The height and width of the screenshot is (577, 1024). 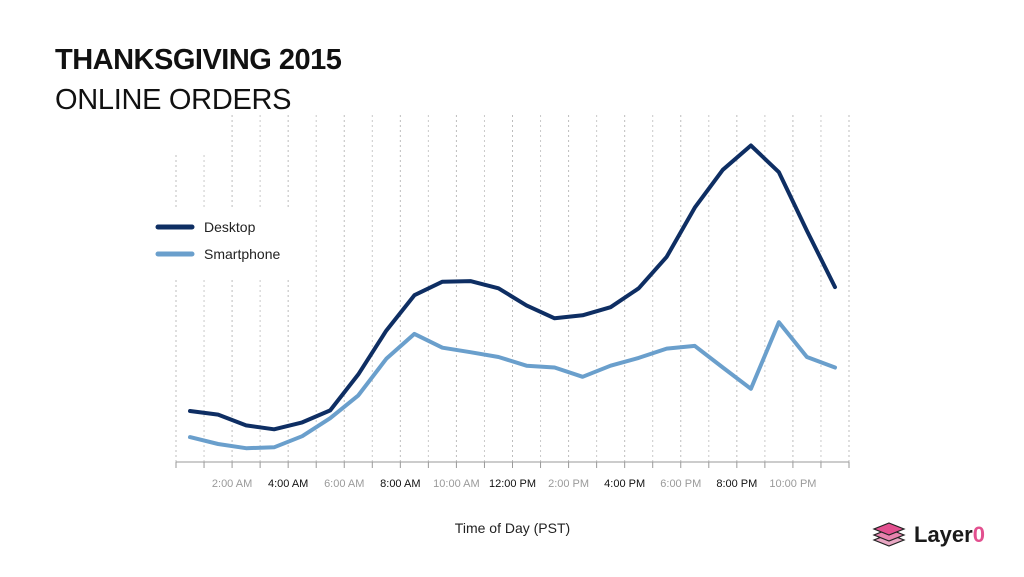 What do you see at coordinates (624, 484) in the screenshot?
I see `x-tick-label: 4:00 PM` at bounding box center [624, 484].